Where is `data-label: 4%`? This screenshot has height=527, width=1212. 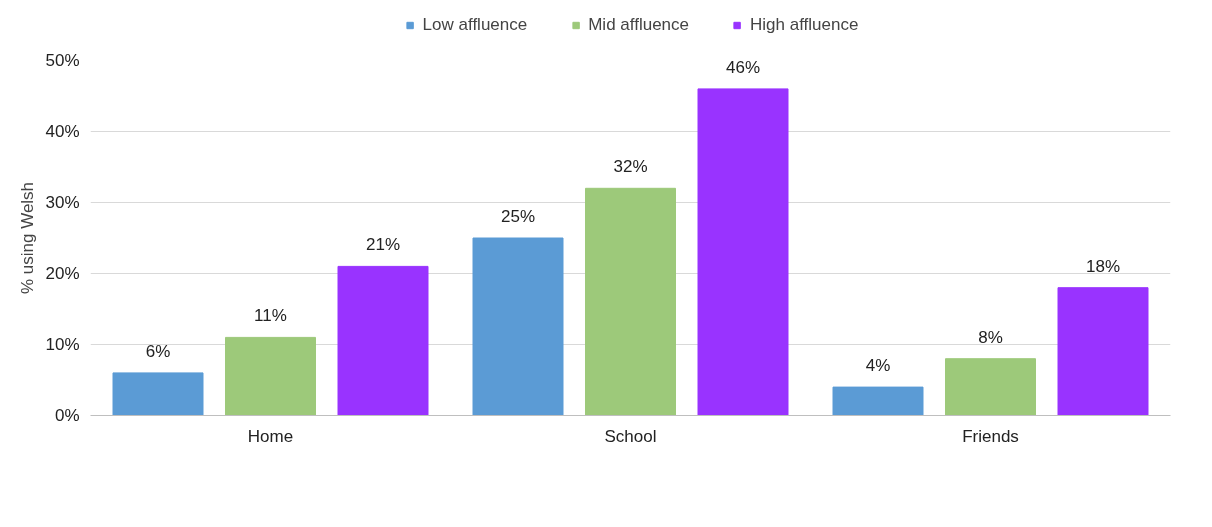
data-label: 4% is located at coordinates (878, 366).